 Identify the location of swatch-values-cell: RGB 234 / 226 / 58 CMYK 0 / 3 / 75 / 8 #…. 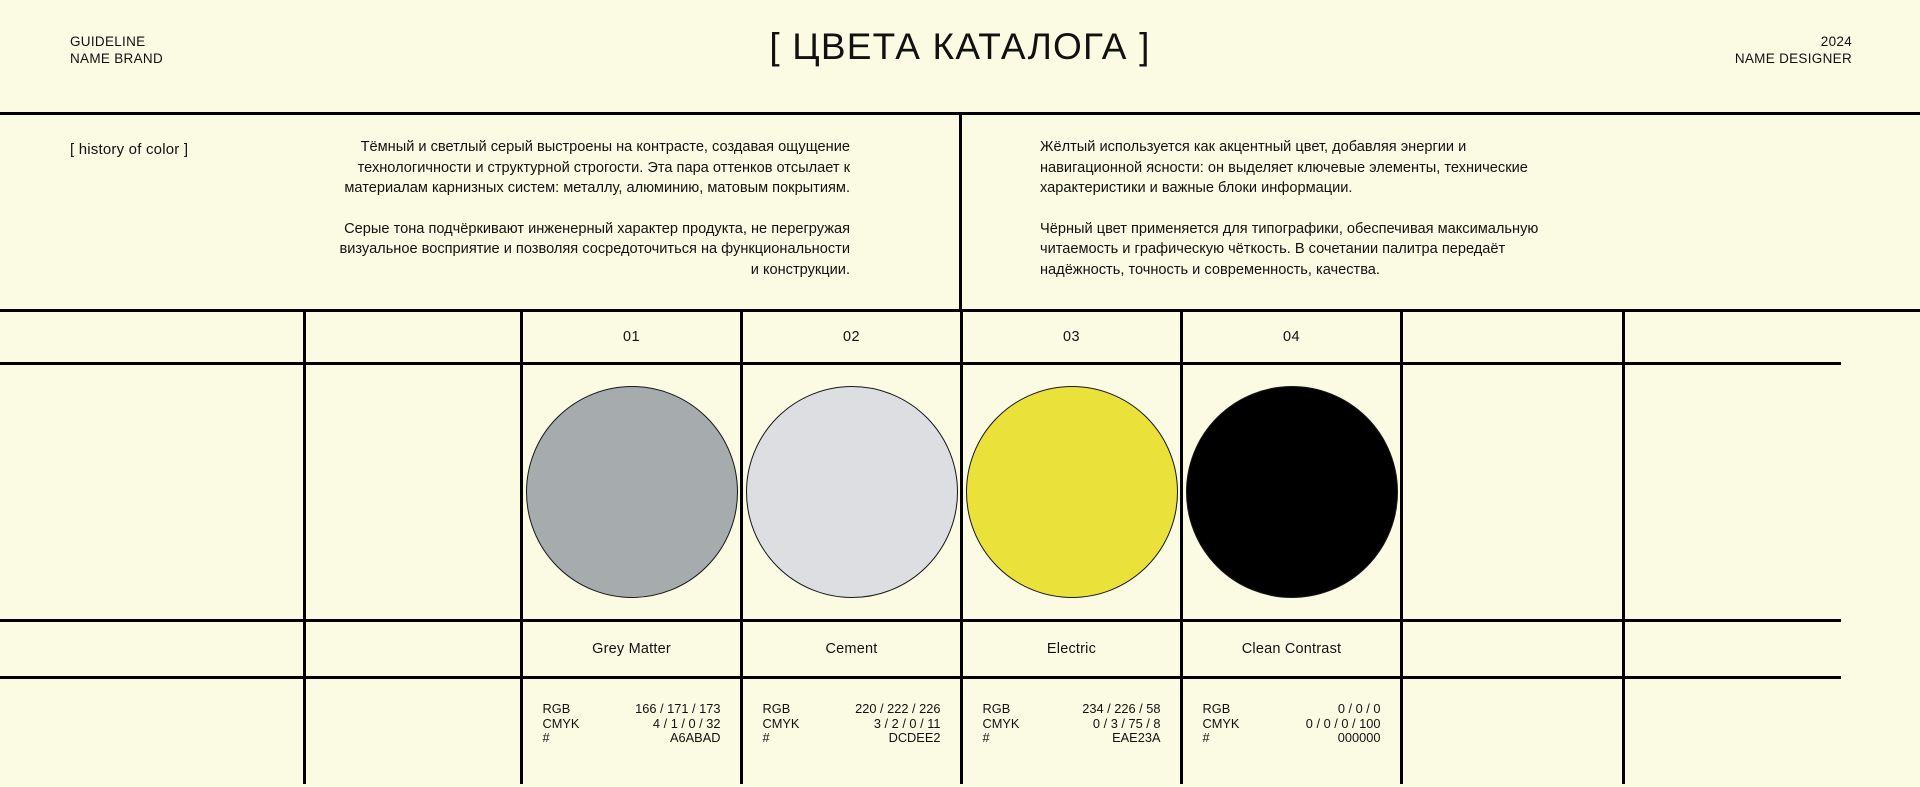
(1071, 731).